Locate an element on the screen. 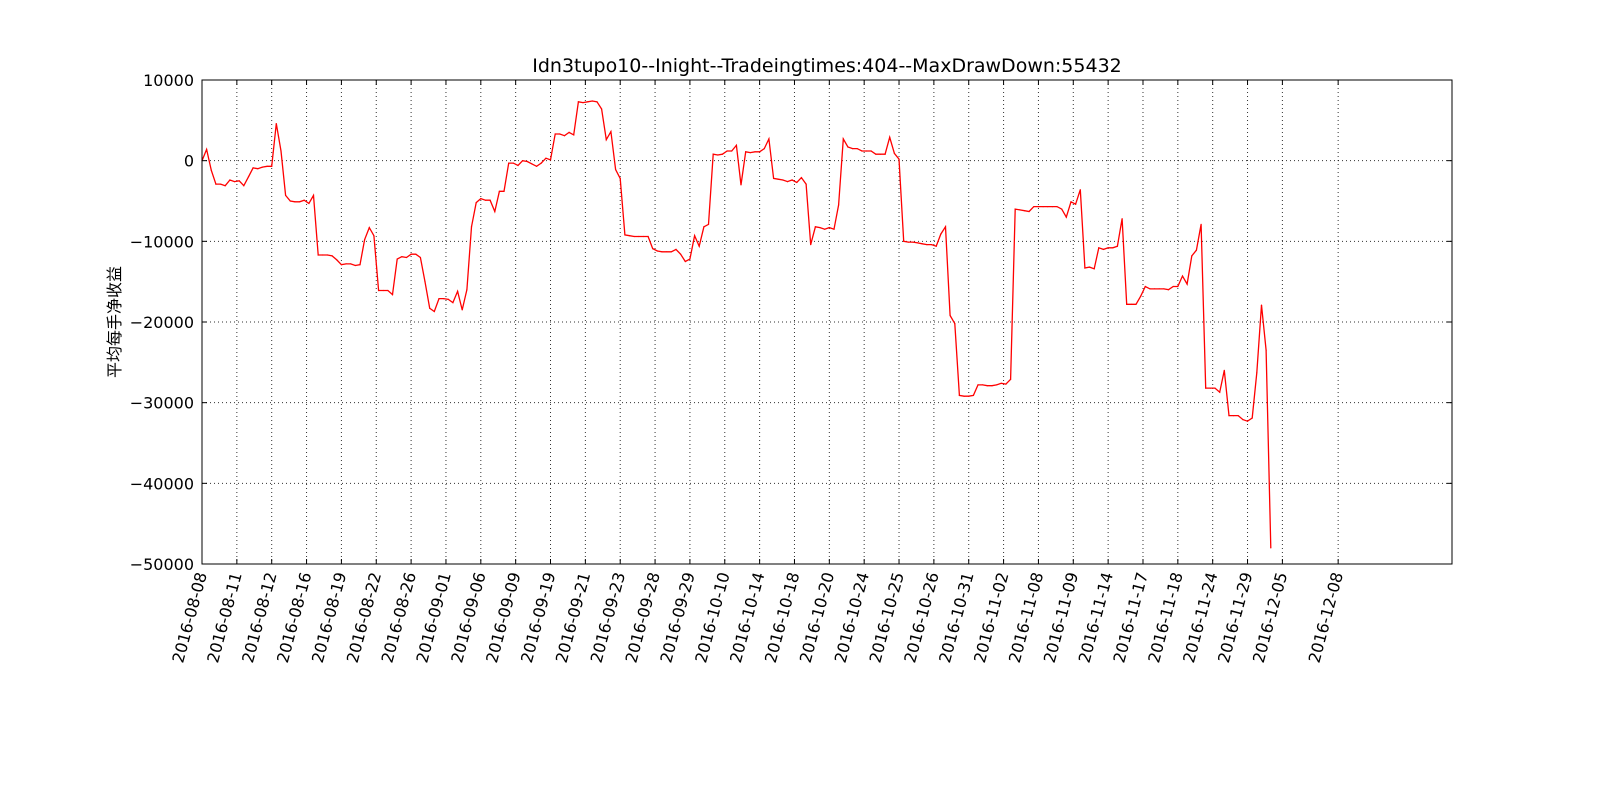 The image size is (1600, 800). y-tick-label: 0 is located at coordinates (189, 161).